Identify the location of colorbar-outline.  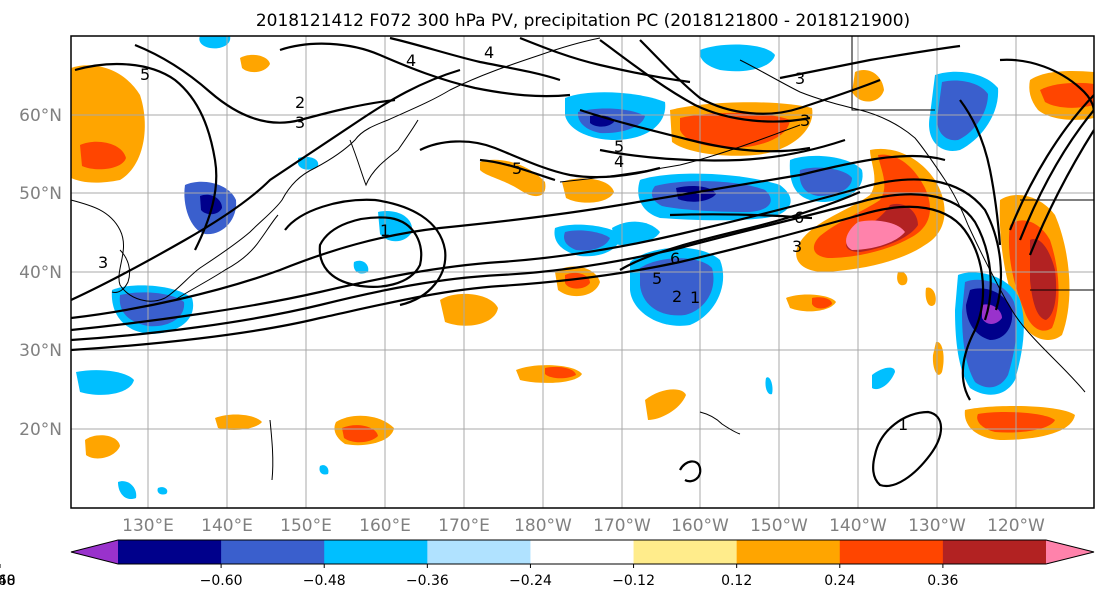
(582, 552).